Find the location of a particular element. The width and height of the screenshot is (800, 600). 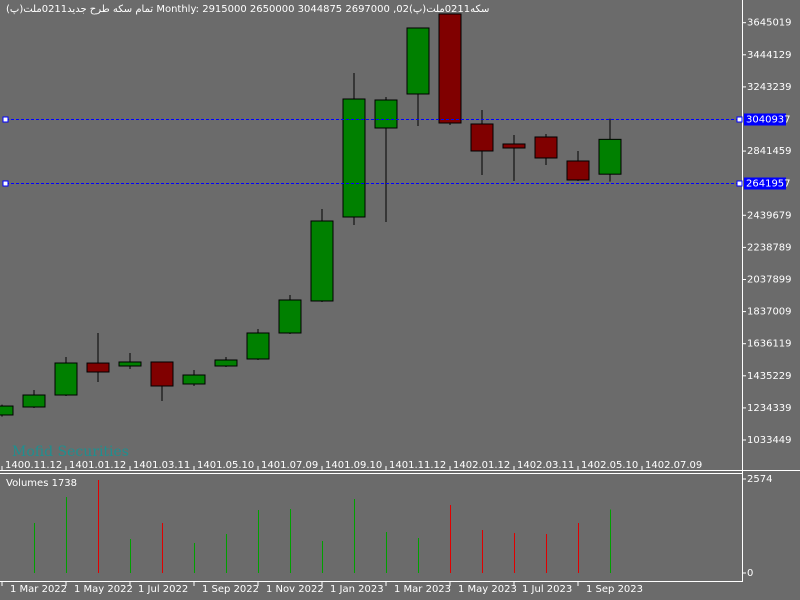

y-tick-label: 0 is located at coordinates (750, 573).